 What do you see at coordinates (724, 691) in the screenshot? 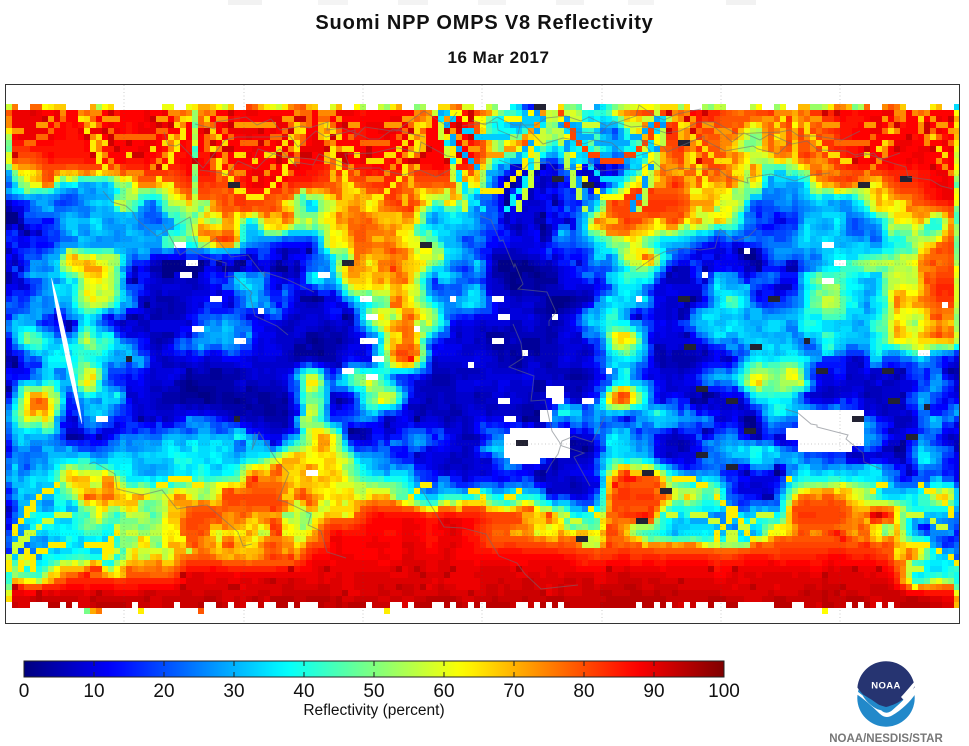
I see `svg-text: 100` at bounding box center [724, 691].